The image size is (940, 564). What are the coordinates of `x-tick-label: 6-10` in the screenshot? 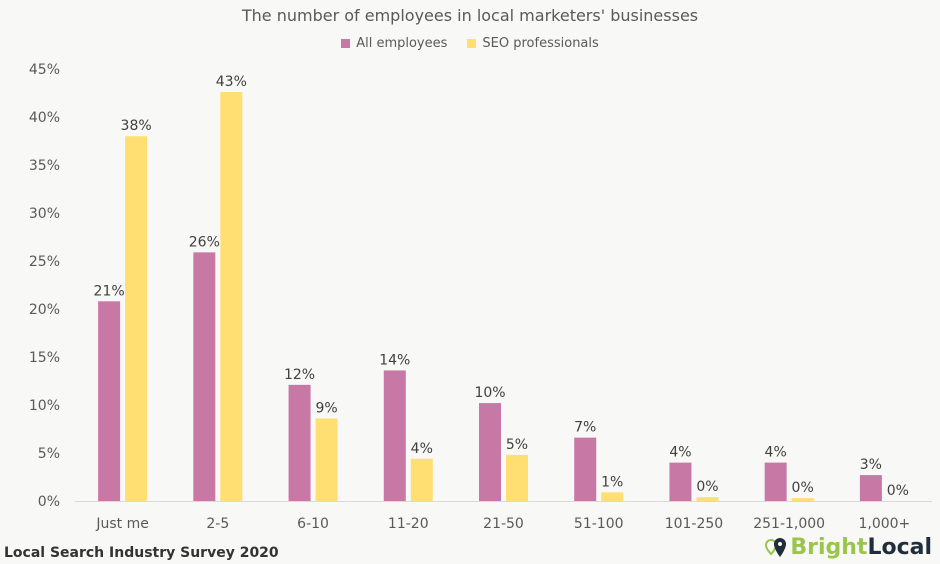 It's located at (313, 524).